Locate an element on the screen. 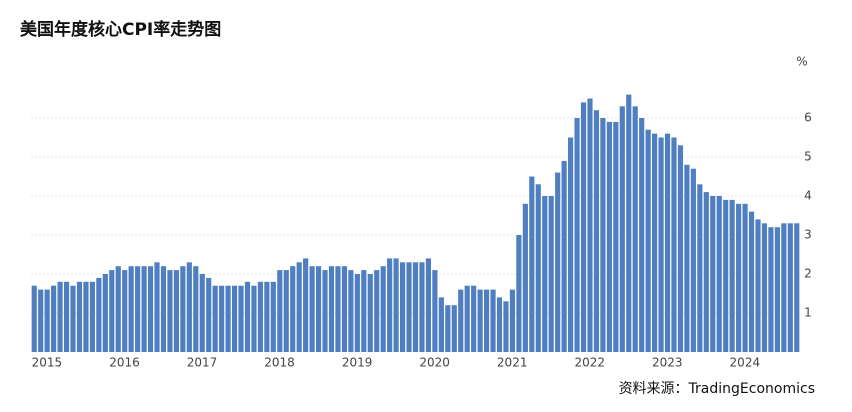  y-tick-label: 5 is located at coordinates (808, 157).